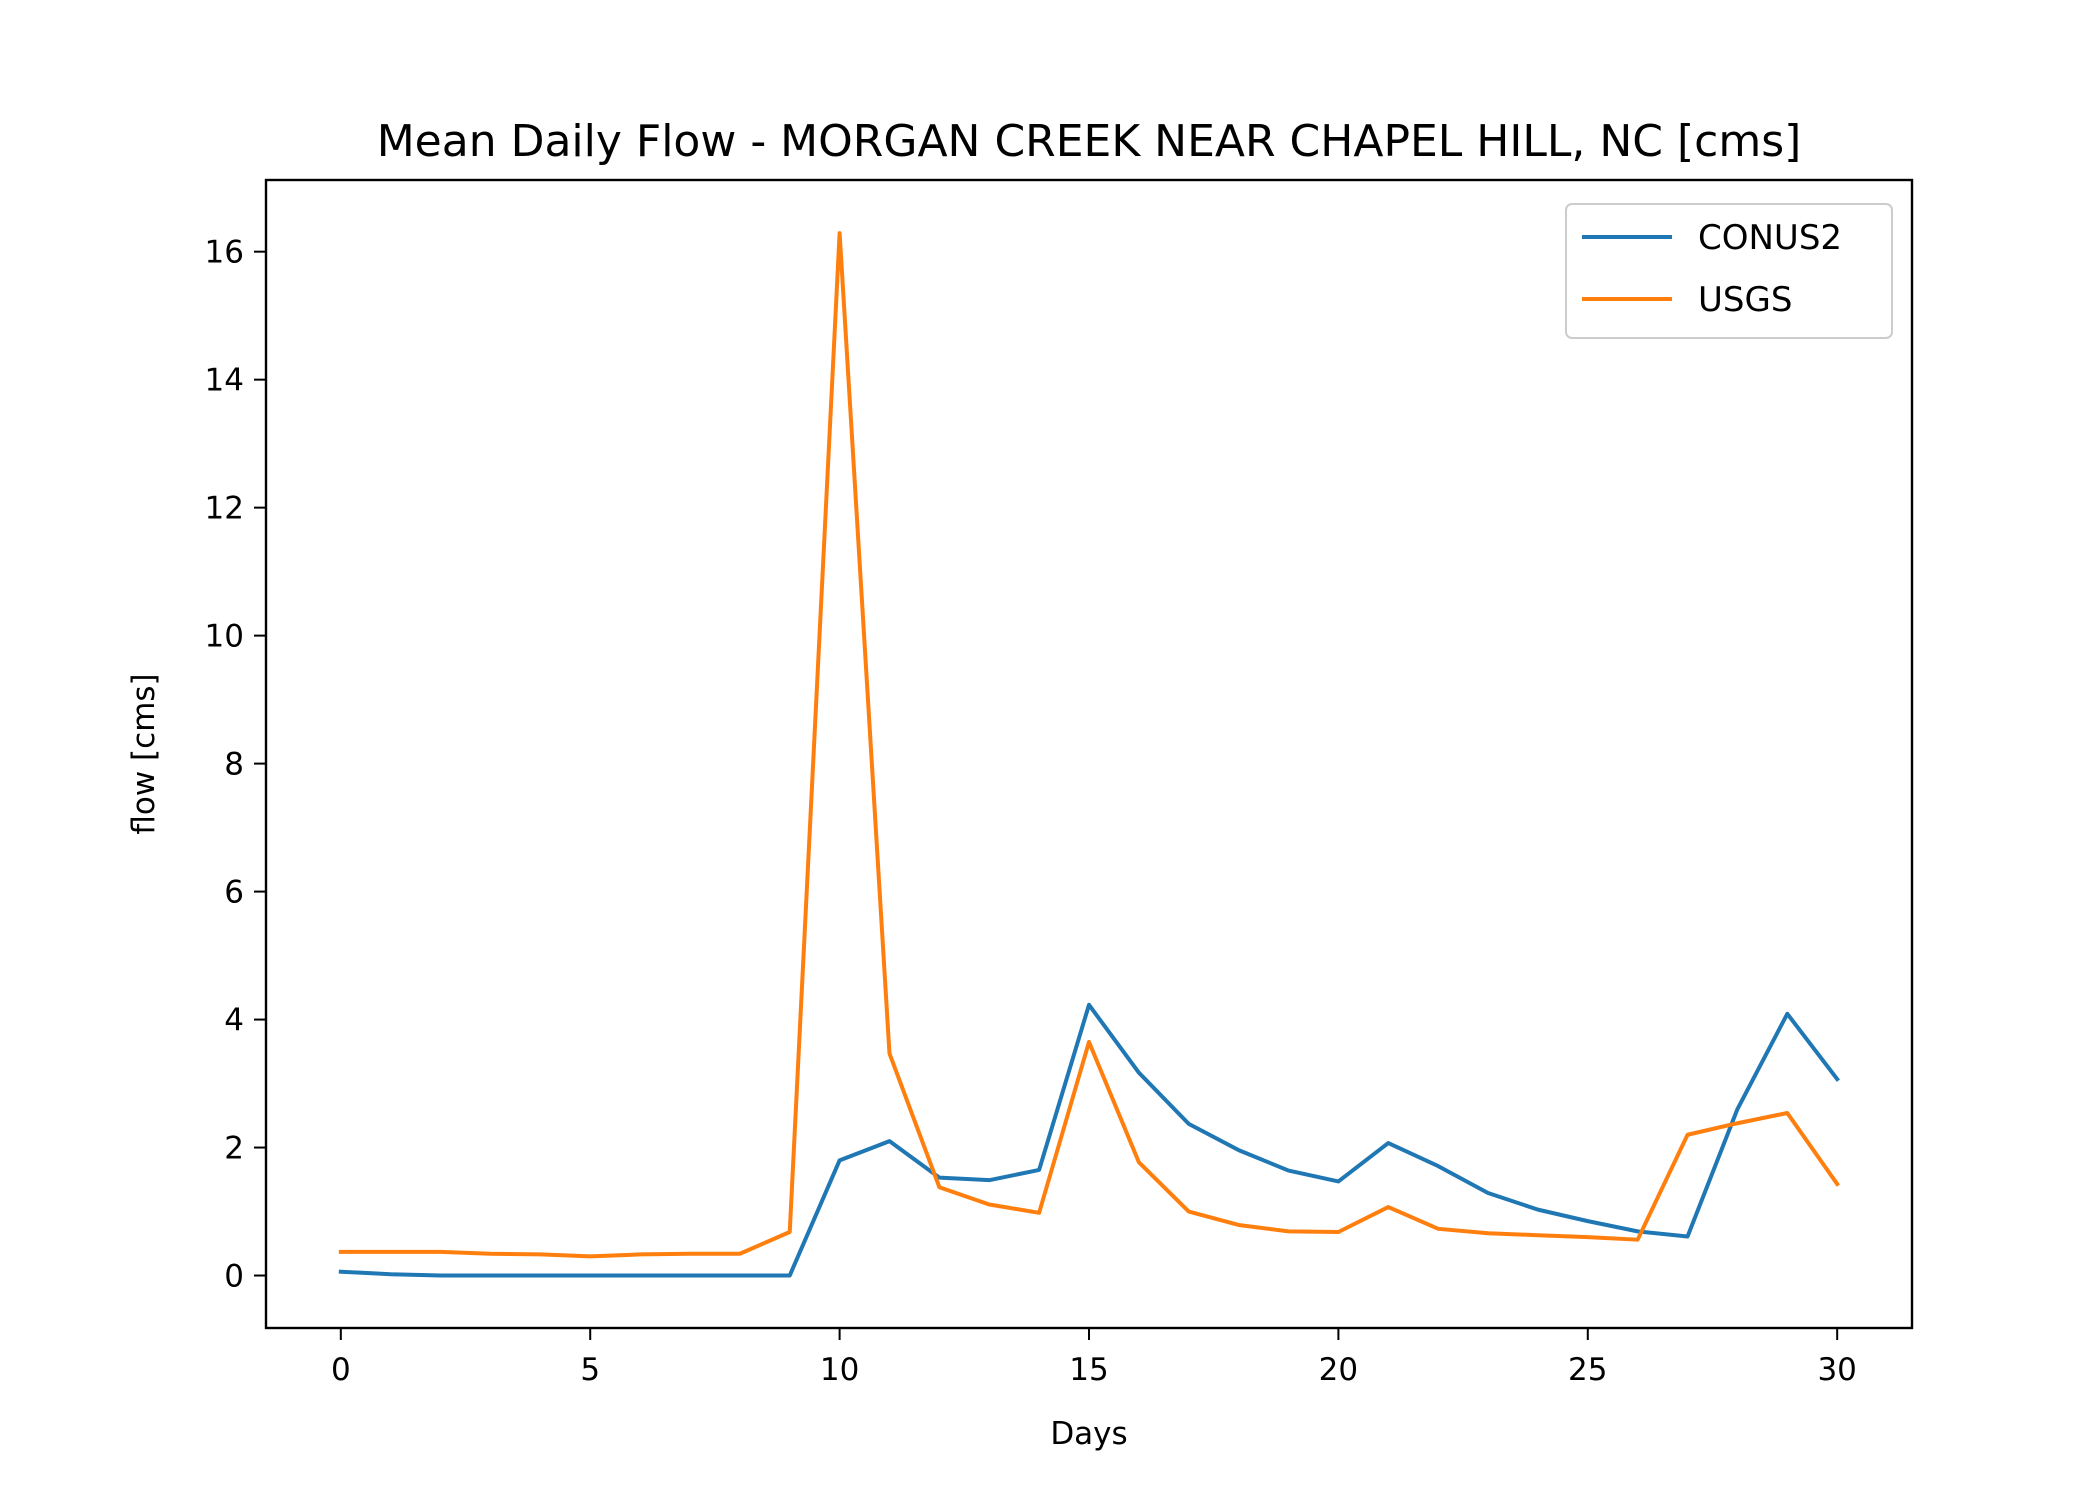  I want to click on x-tick-label: 5, so click(590, 1370).